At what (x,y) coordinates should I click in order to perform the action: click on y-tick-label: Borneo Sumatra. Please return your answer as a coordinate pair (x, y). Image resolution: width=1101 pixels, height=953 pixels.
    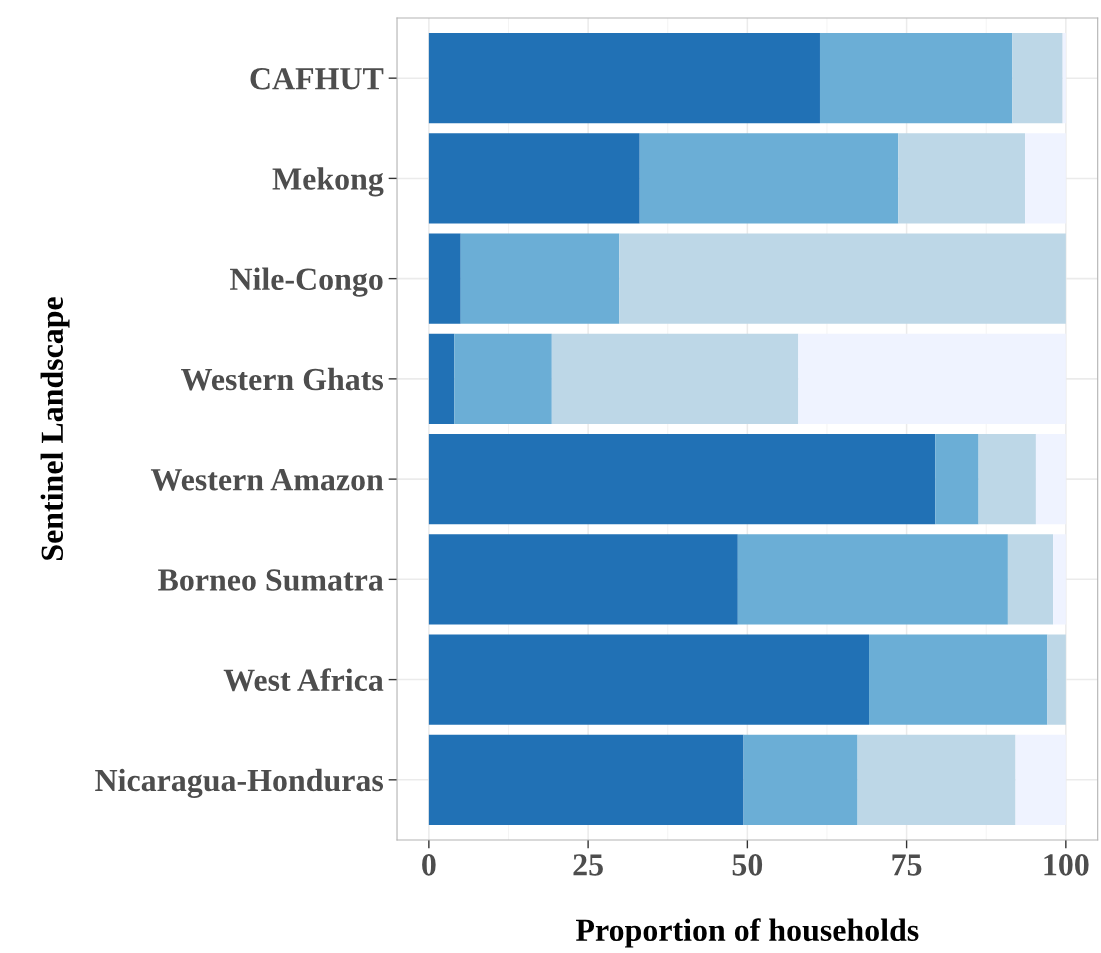
    Looking at the image, I should click on (271, 580).